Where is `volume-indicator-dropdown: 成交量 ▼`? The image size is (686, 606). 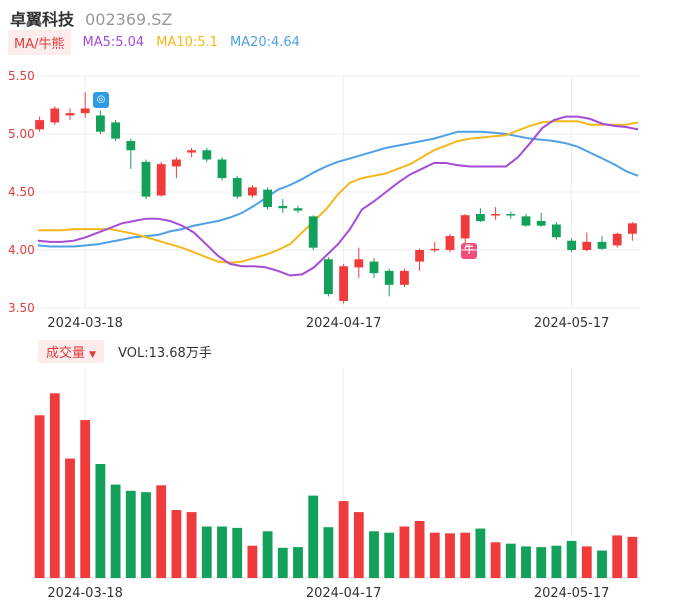 volume-indicator-dropdown: 成交量 ▼ is located at coordinates (71, 351).